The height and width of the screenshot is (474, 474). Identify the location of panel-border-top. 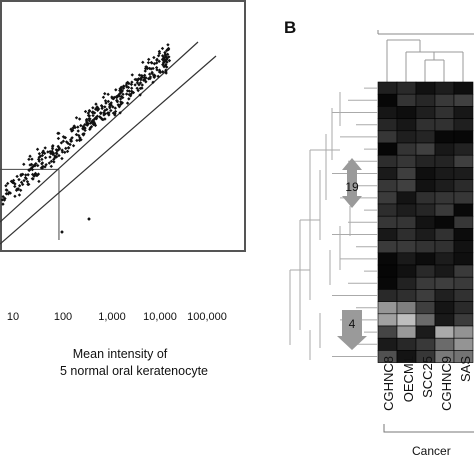
(425, 32).